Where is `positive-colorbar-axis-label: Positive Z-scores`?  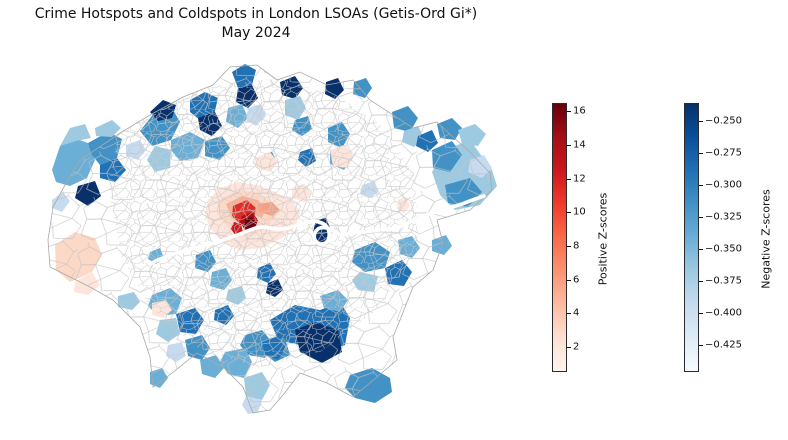
positive-colorbar-axis-label: Positive Z-scores is located at coordinates (603, 239).